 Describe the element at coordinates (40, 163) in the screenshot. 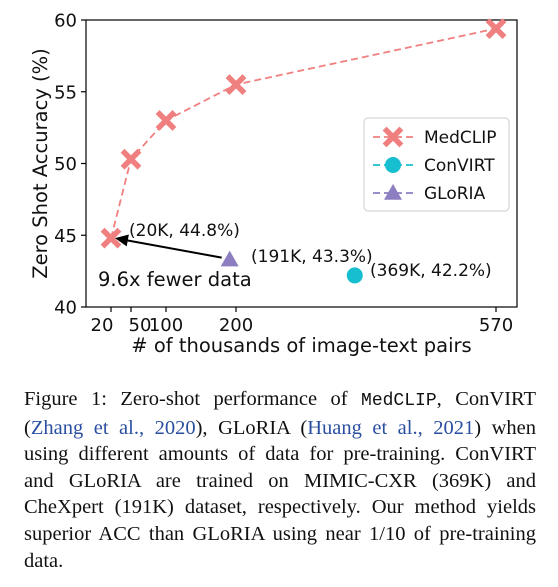

I see `y-axis-label: Zero Shot Accuracy (%)` at that location.